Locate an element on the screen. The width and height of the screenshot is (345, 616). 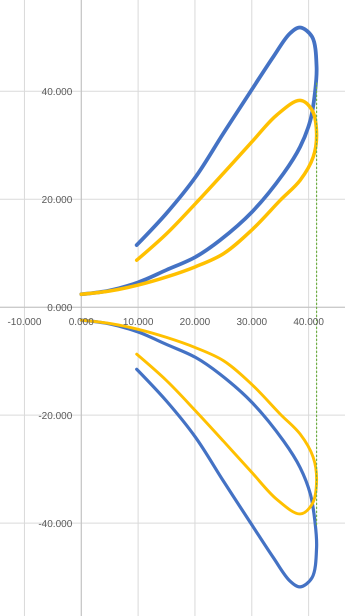
y-tick-label: 40.000 is located at coordinates (57, 92).